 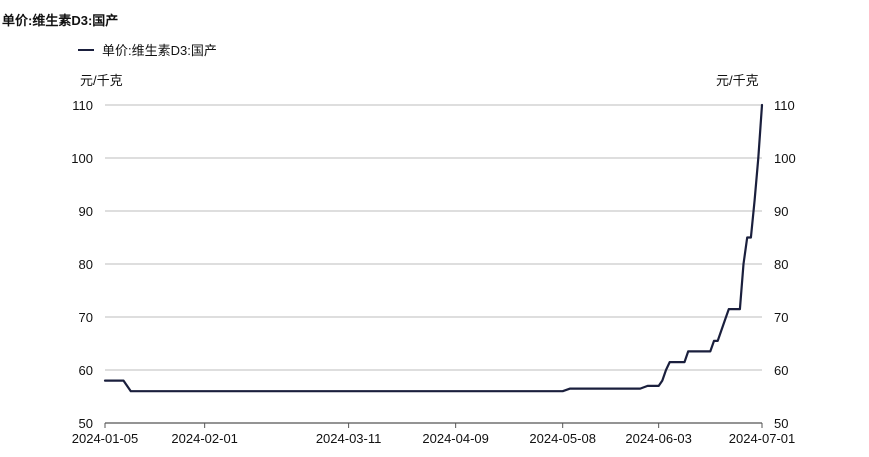 What do you see at coordinates (159, 50) in the screenshot?
I see `legend-label: 单价:维生素D3:国产` at bounding box center [159, 50].